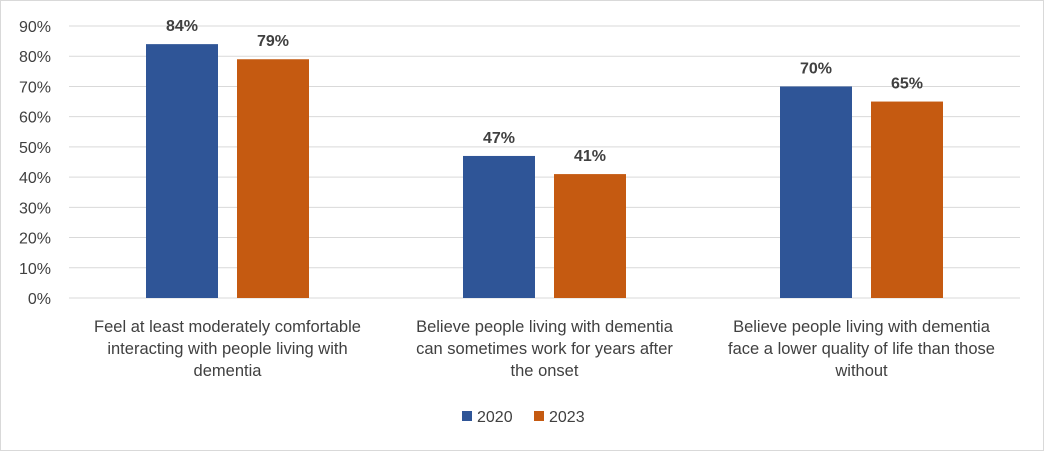 Image resolution: width=1044 pixels, height=452 pixels. What do you see at coordinates (907, 84) in the screenshot?
I see `data-label: 65%` at bounding box center [907, 84].